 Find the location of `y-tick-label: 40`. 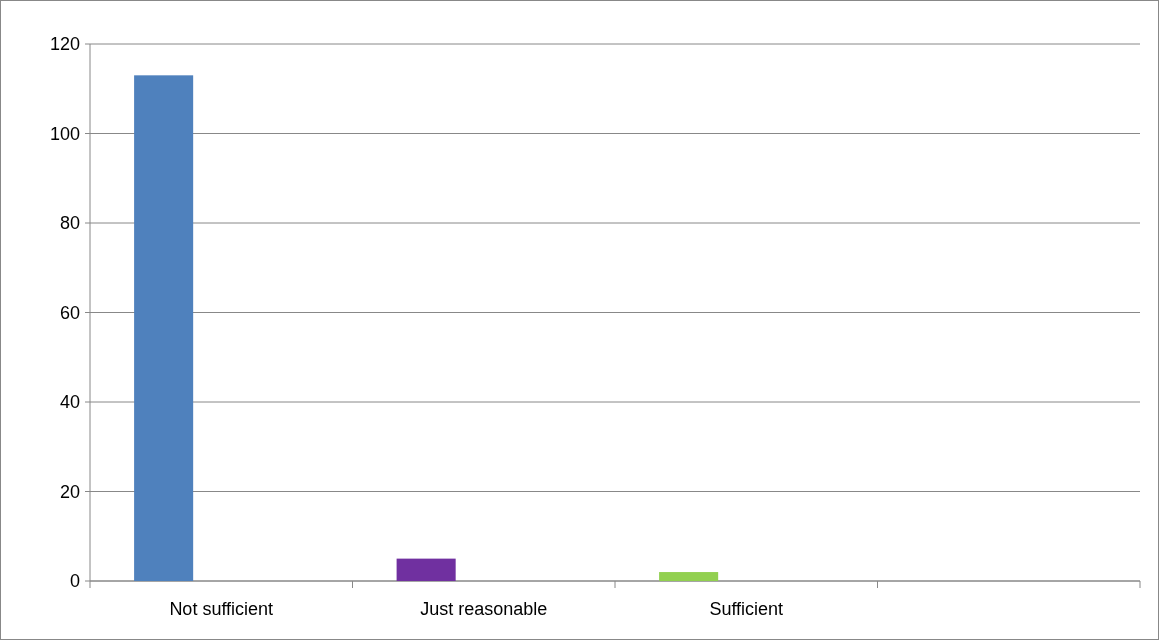

y-tick-label: 40 is located at coordinates (69, 402).